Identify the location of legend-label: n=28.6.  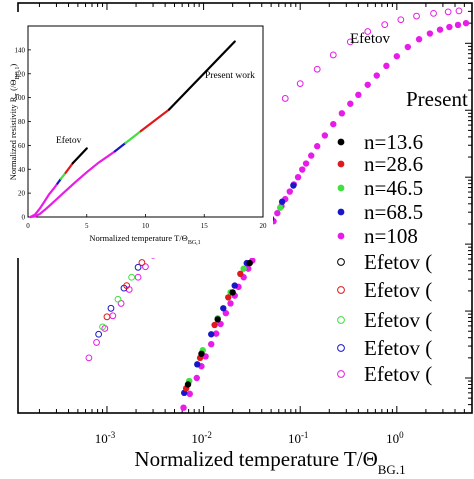
(393, 164).